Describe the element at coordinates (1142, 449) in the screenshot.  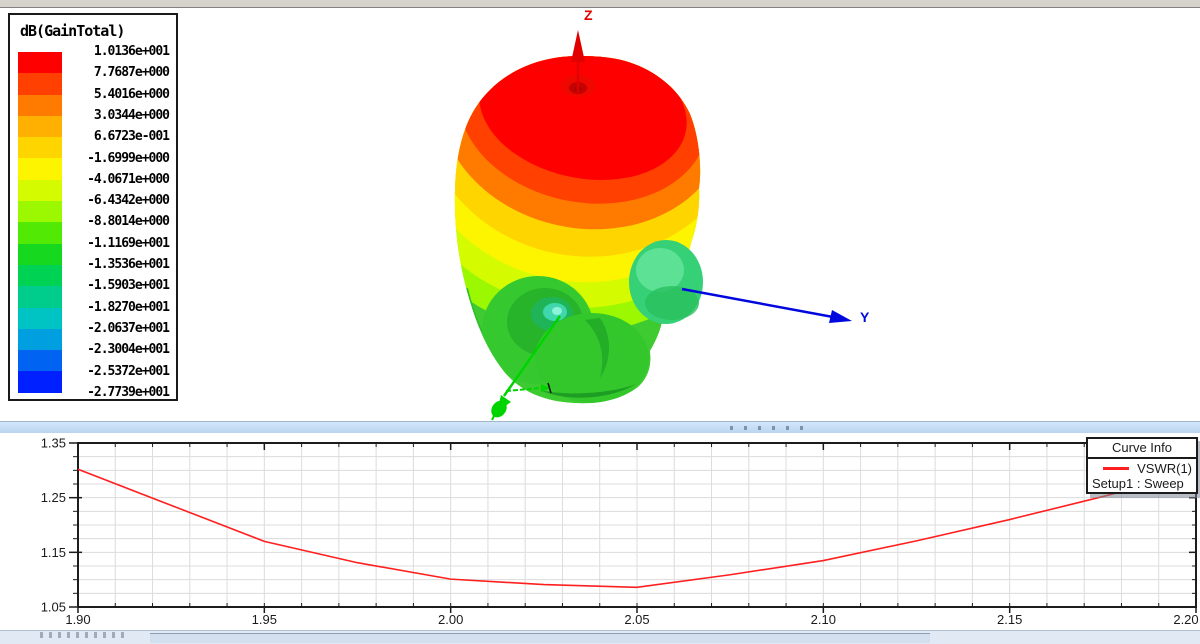
I see `curve-info-header: Curve Info` at that location.